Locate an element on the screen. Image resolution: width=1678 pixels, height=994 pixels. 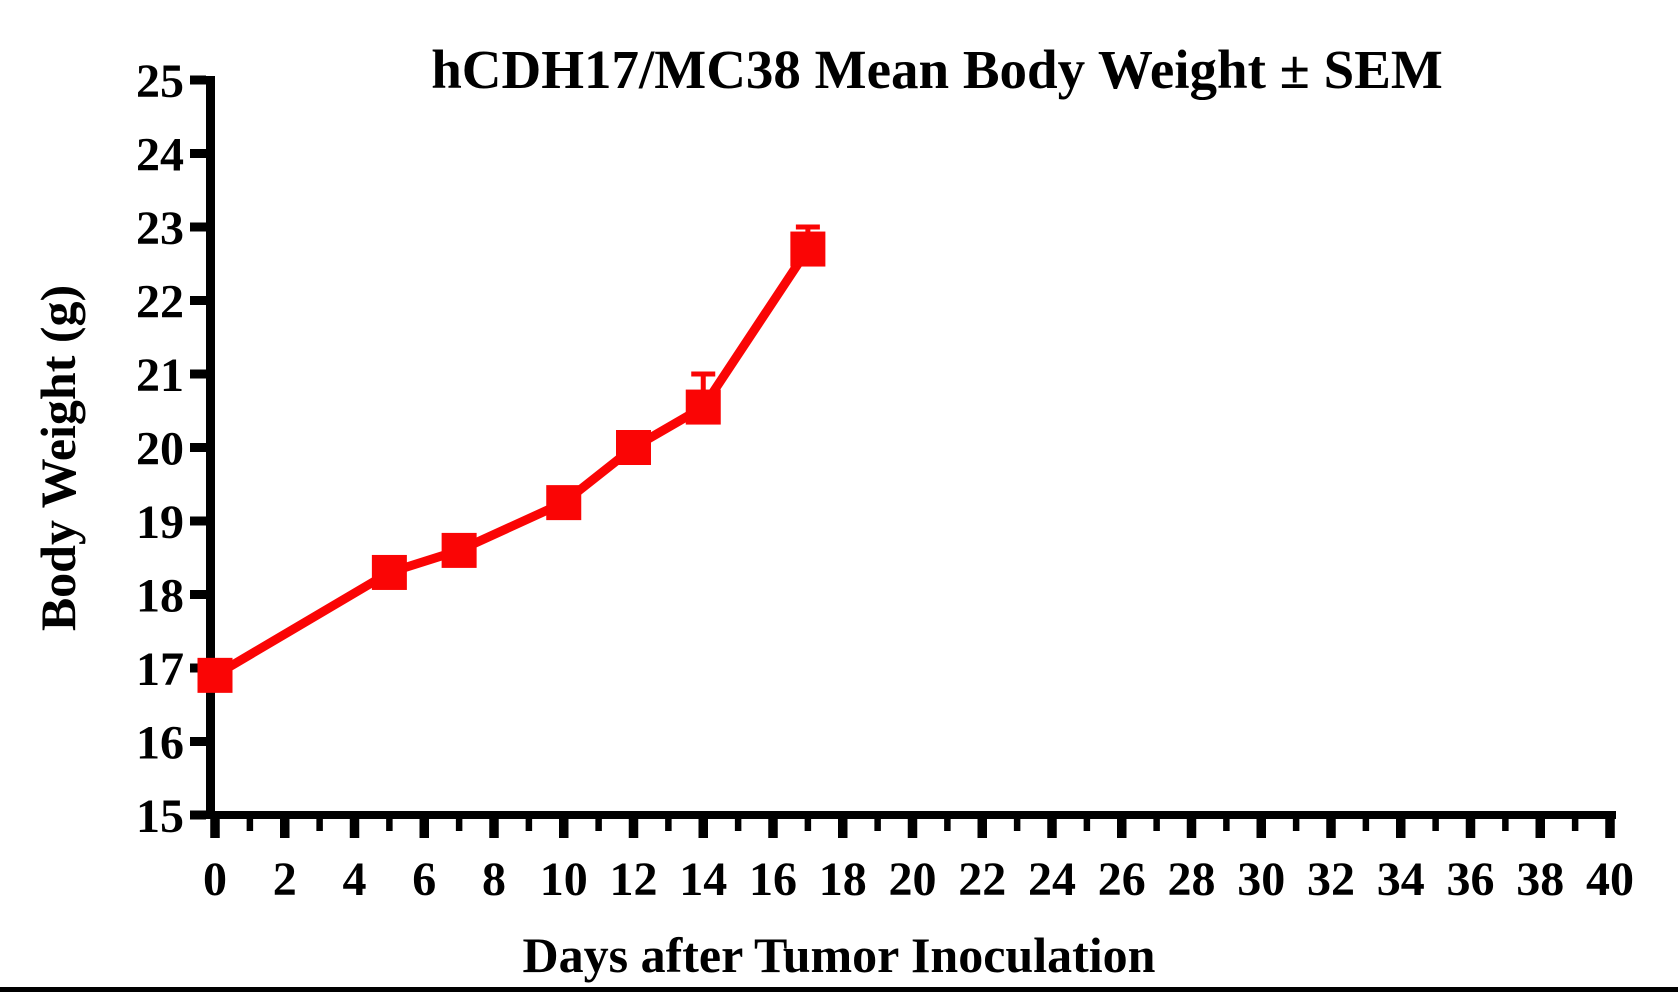
x-axis-line is located at coordinates (911, 815).